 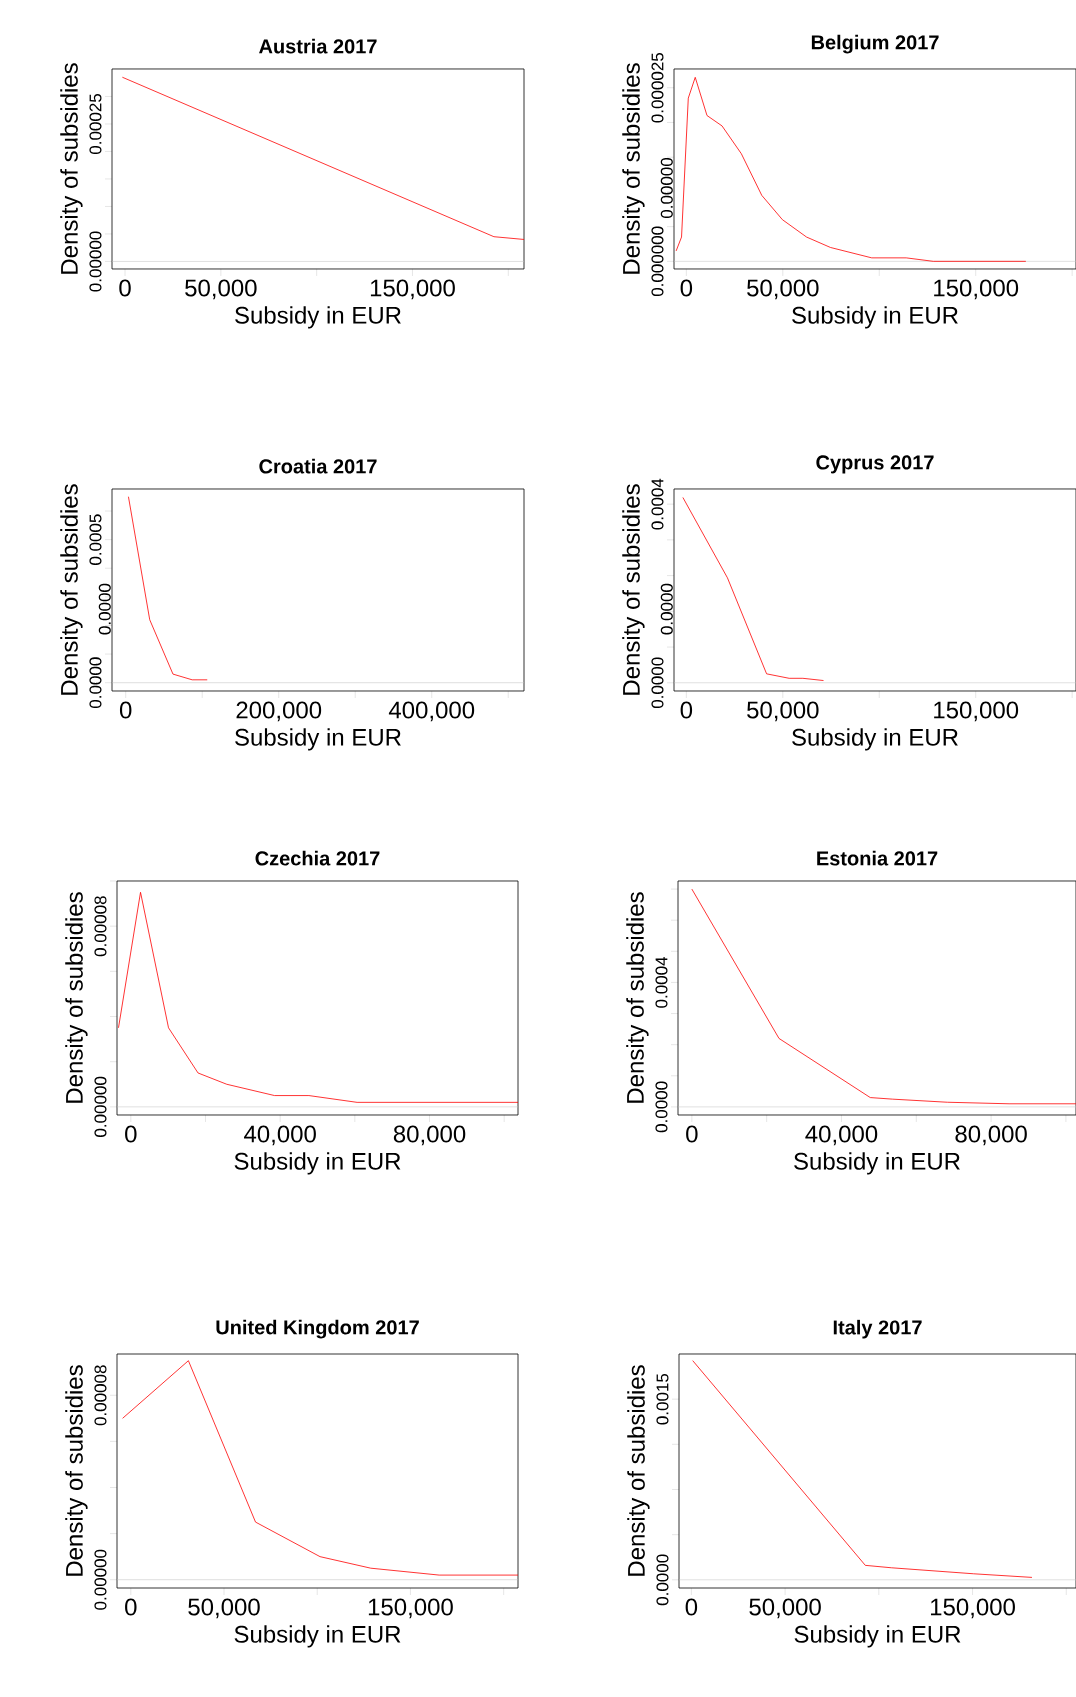 I want to click on chart-title: Italy 2017, so click(x=877, y=1329).